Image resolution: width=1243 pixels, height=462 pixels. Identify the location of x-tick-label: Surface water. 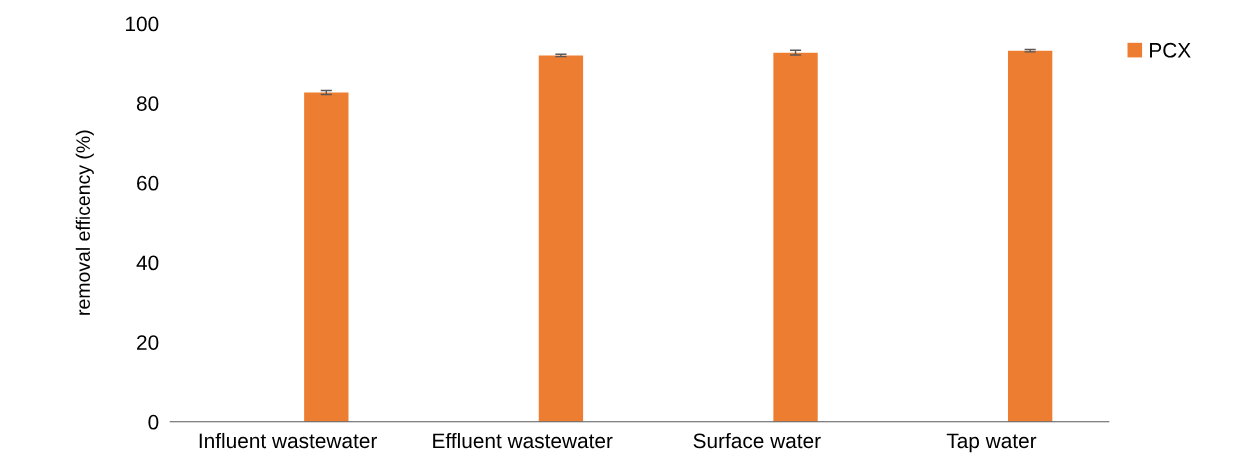
(757, 440).